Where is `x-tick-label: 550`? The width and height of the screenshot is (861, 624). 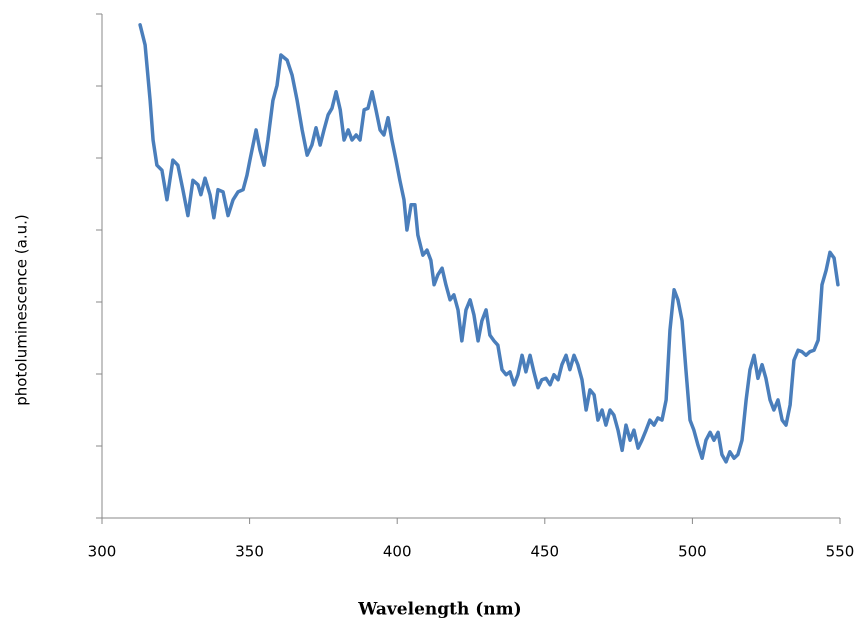
x-tick-label: 550 is located at coordinates (840, 552).